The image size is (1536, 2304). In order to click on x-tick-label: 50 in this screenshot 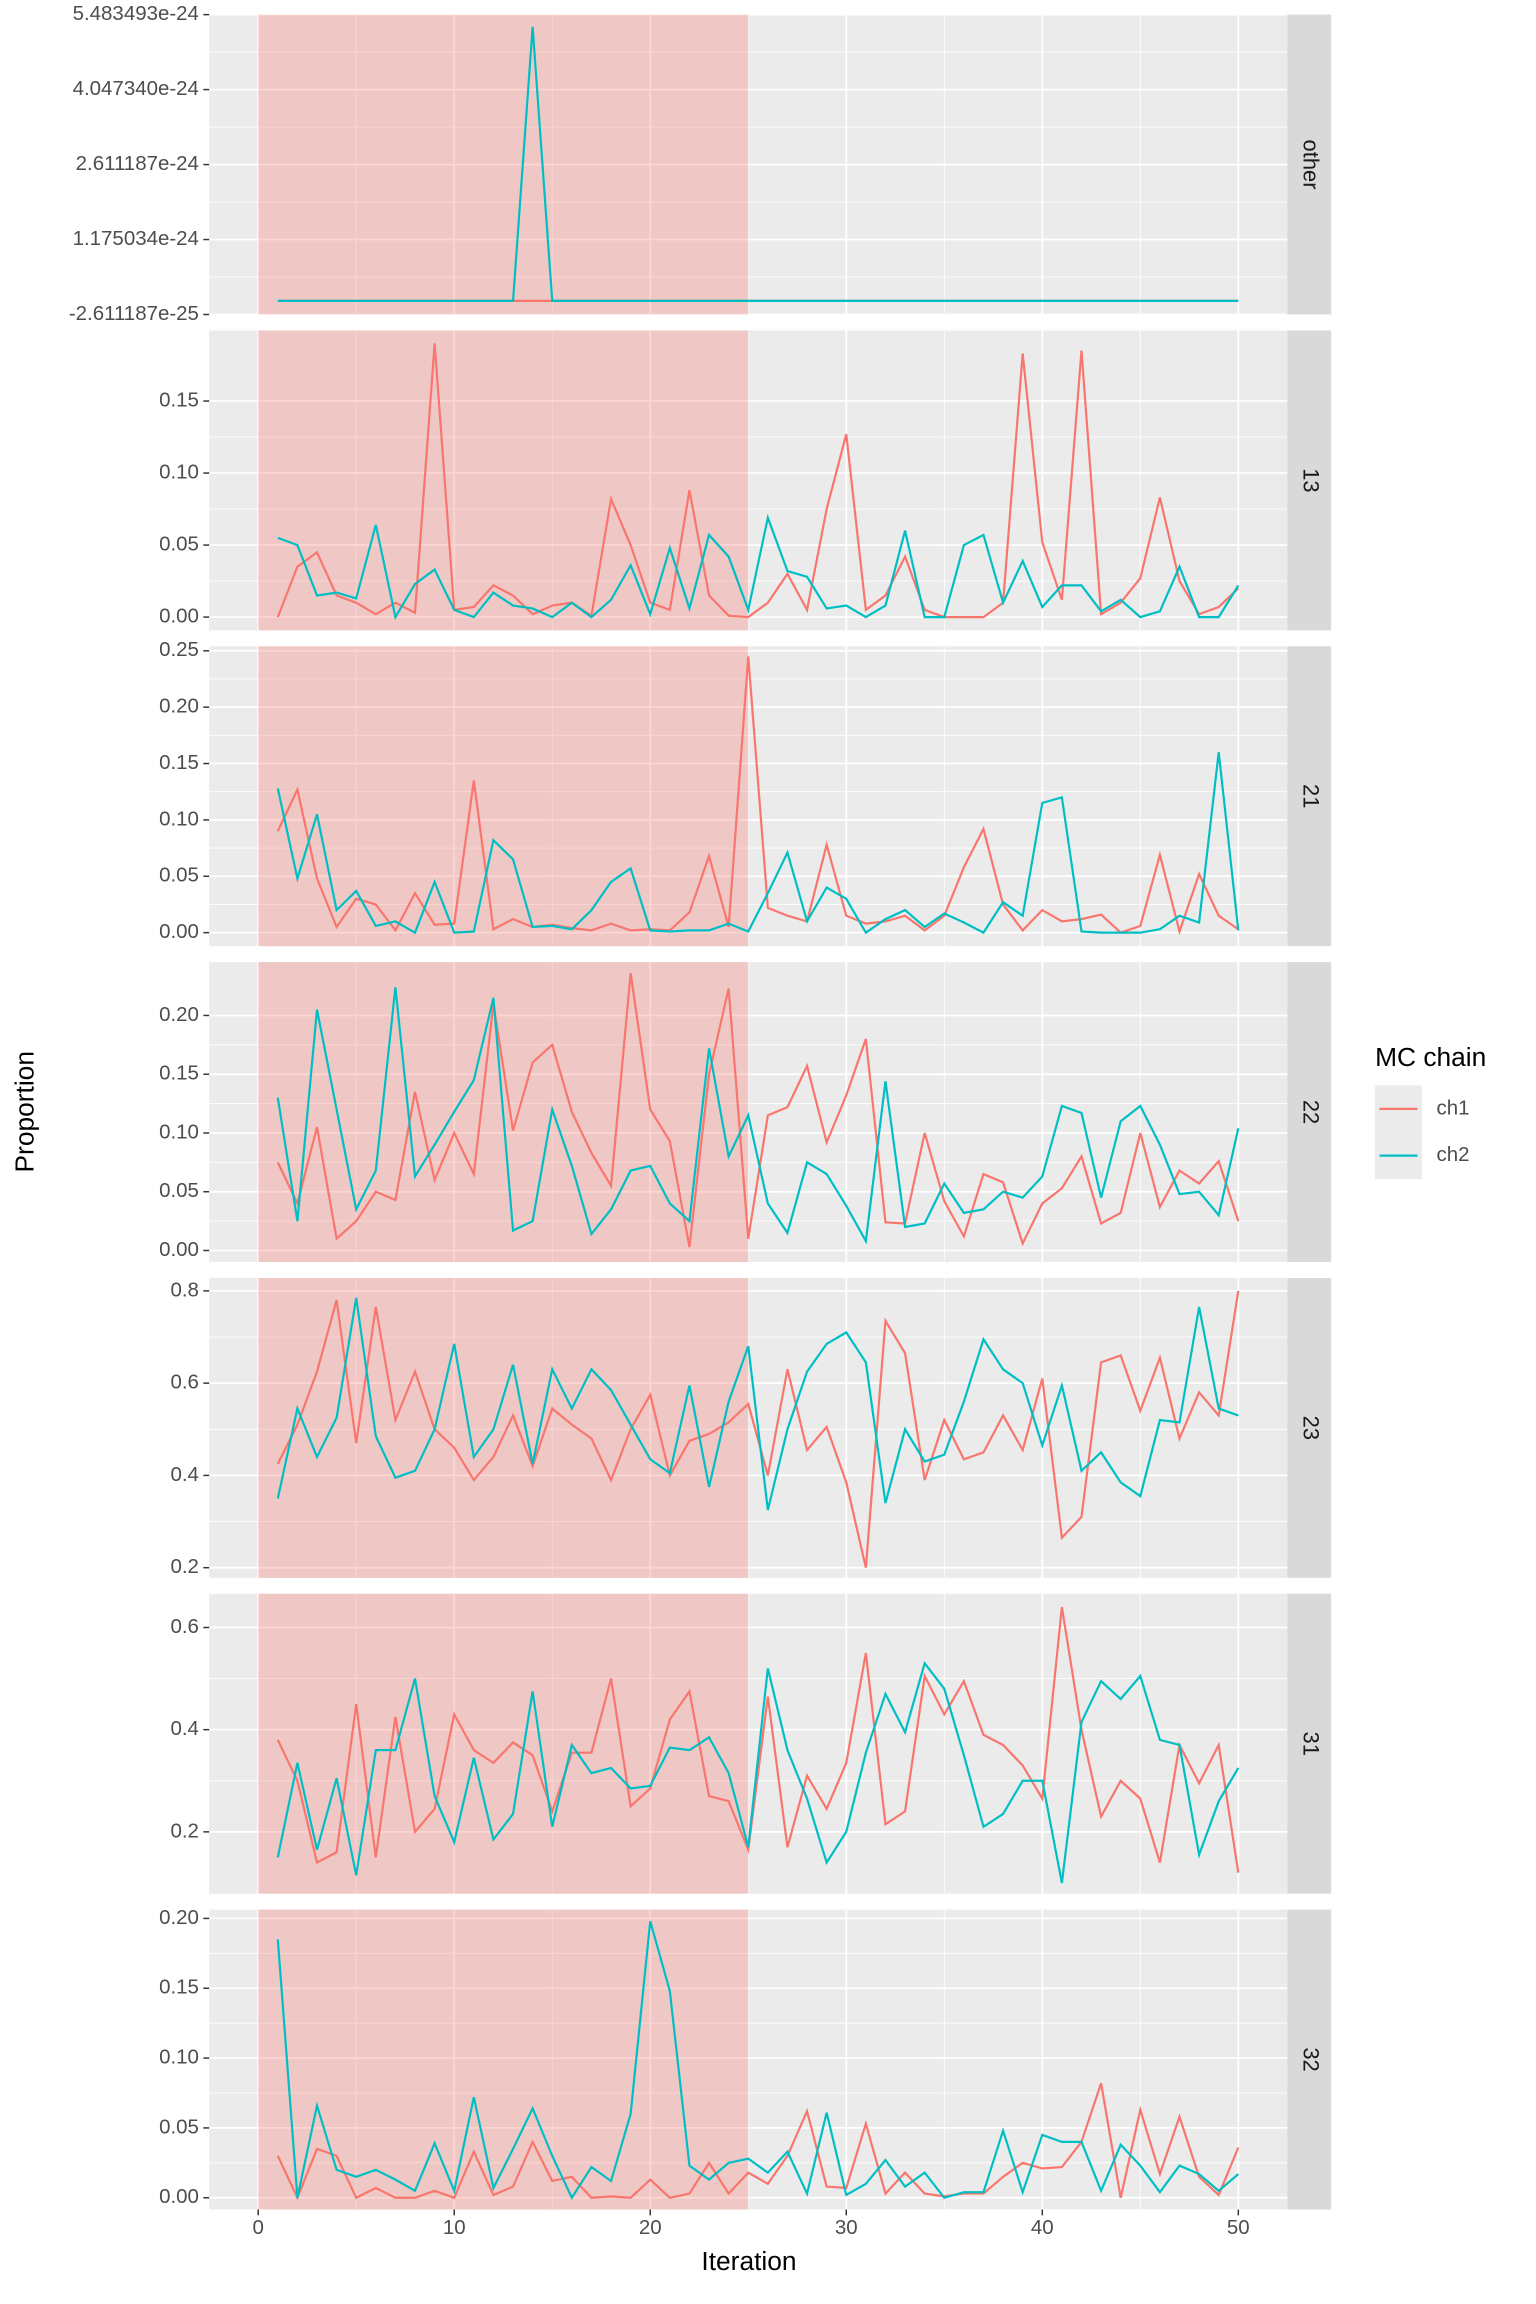, I will do `click(1238, 2227)`.